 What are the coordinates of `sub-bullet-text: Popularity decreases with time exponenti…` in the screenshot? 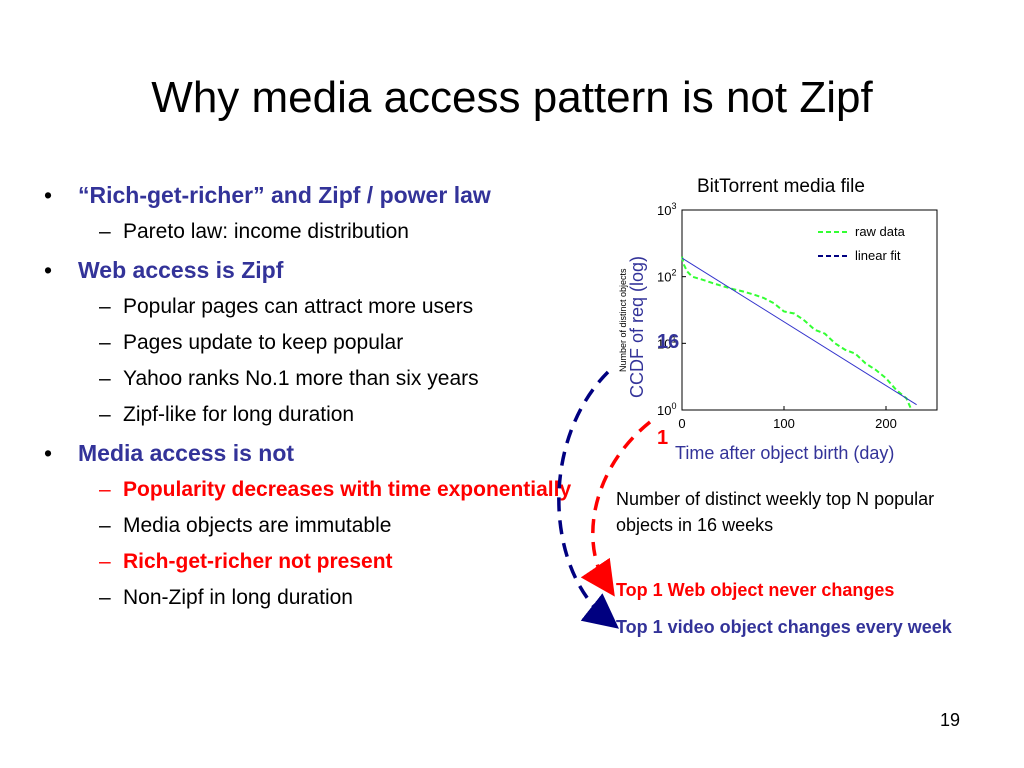 It's located at (347, 489).